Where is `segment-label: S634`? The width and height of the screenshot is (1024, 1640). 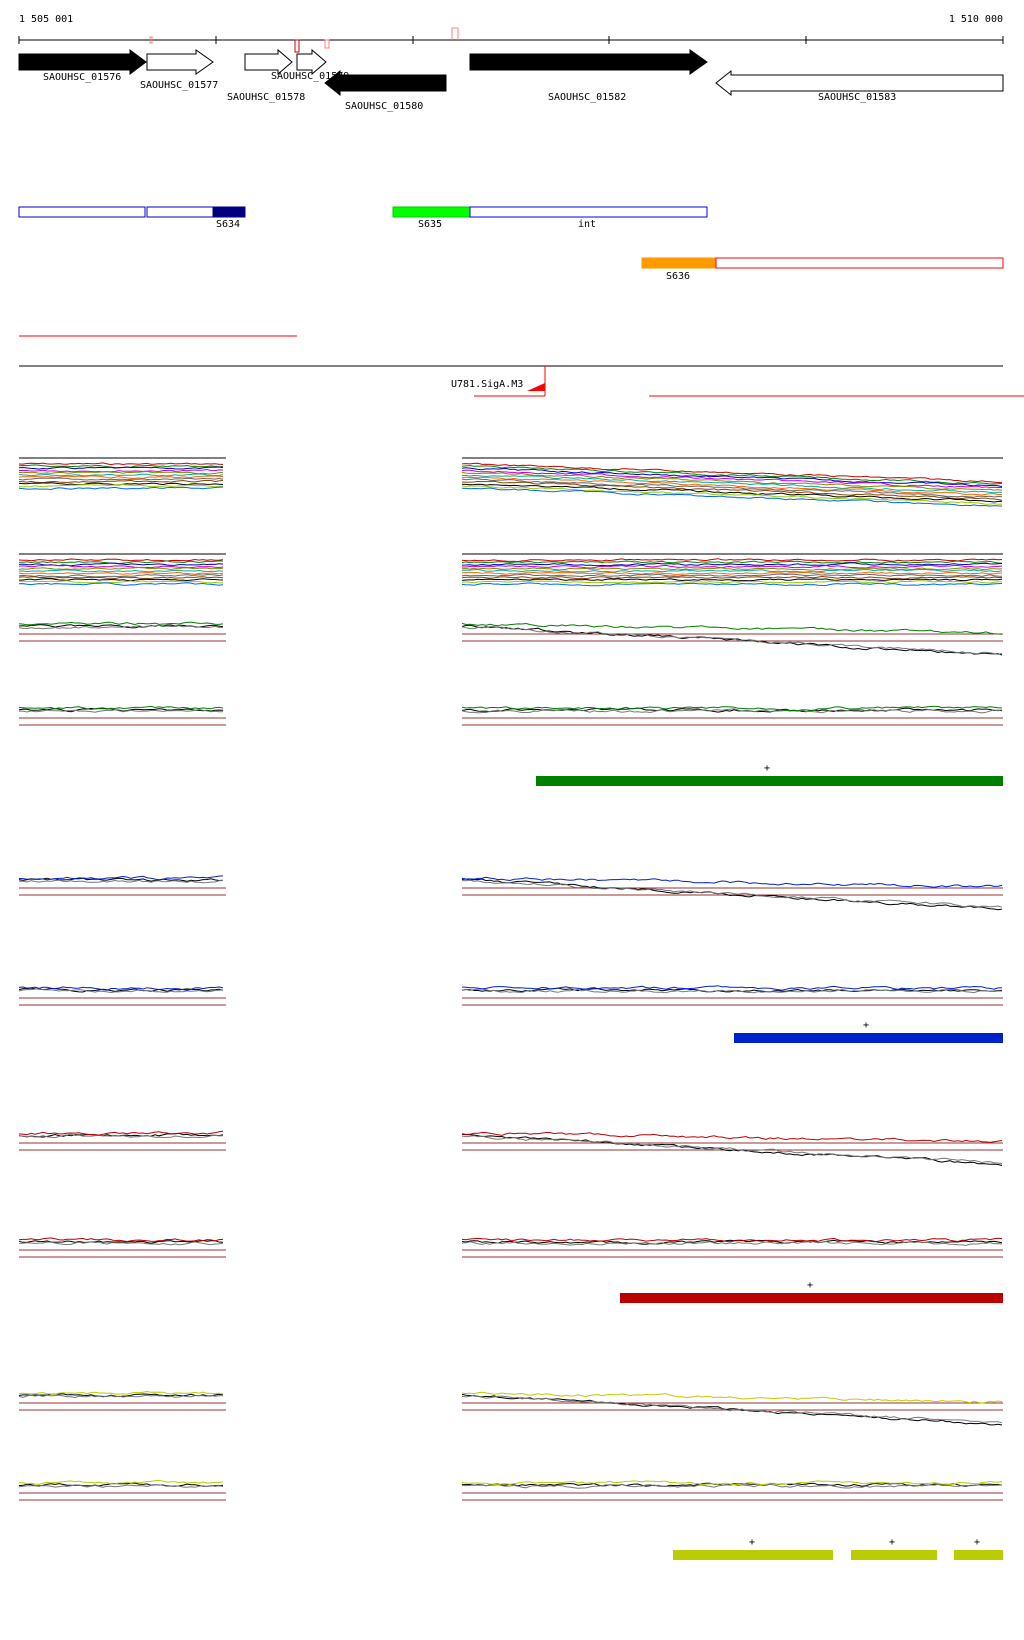
segment-label: S634 is located at coordinates (228, 224).